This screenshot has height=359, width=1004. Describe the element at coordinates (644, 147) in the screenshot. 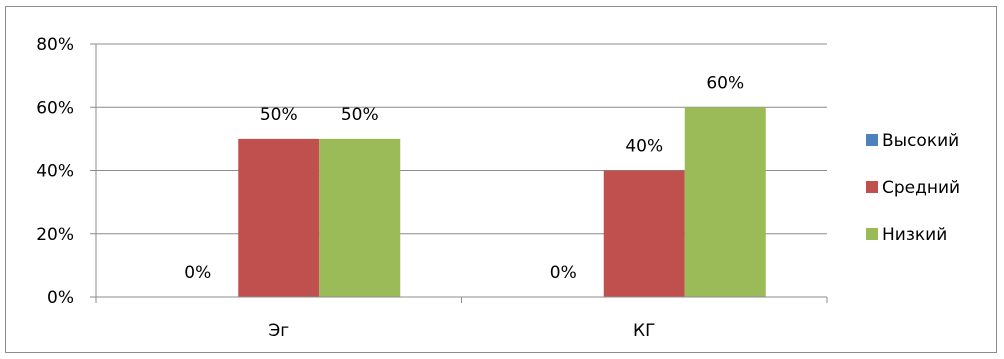

I see `data-label: 40%` at that location.